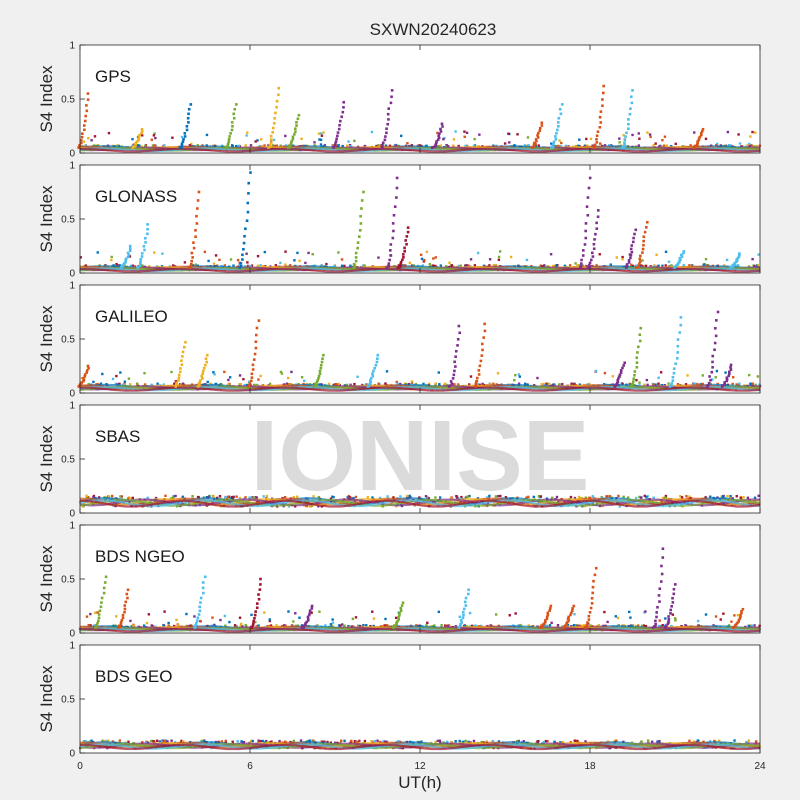 The width and height of the screenshot is (800, 800). What do you see at coordinates (72, 154) in the screenshot?
I see `y-tick-label: 0` at bounding box center [72, 154].